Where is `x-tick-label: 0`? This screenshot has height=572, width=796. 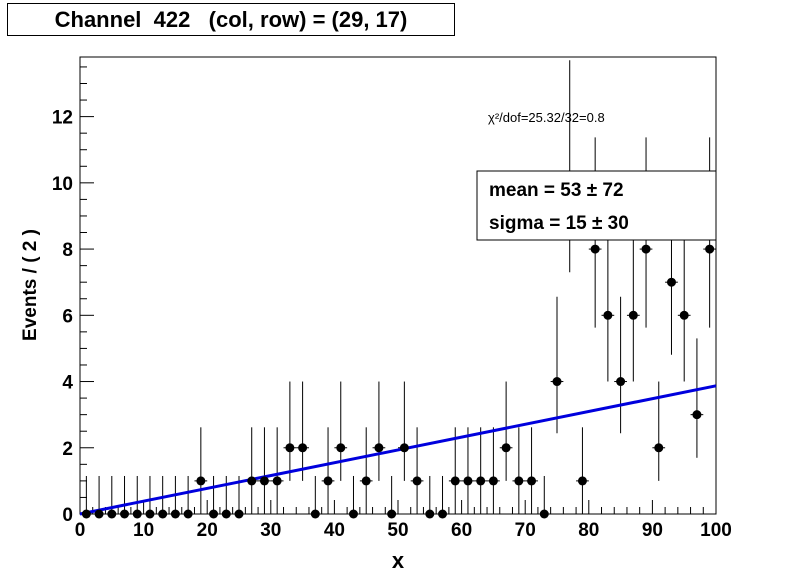
x-tick-label: 0 is located at coordinates (80, 530).